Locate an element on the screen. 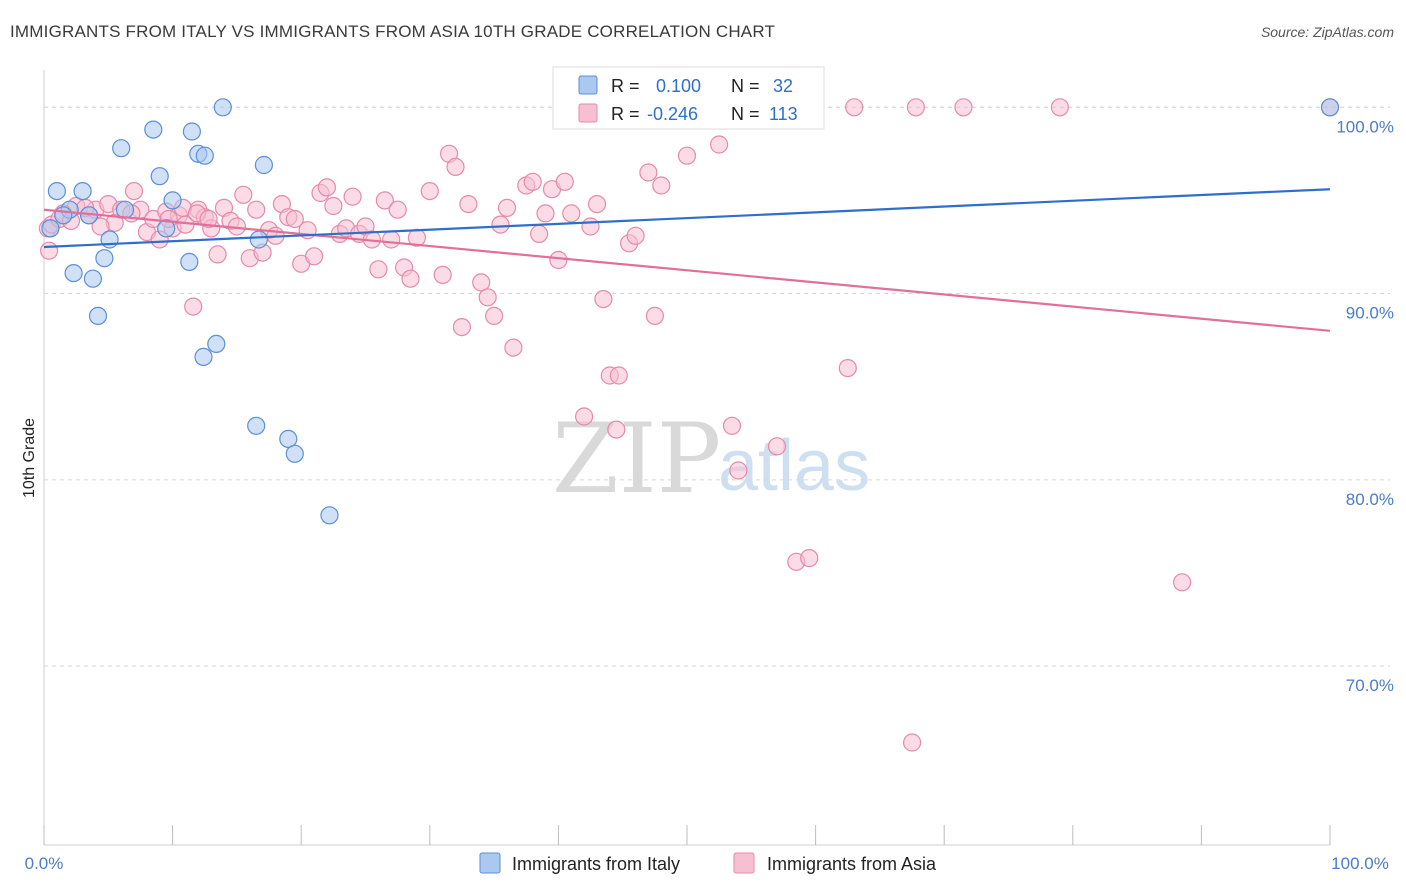 This screenshot has width=1406, height=892. stats-n-label-asia: N = is located at coordinates (745, 114).